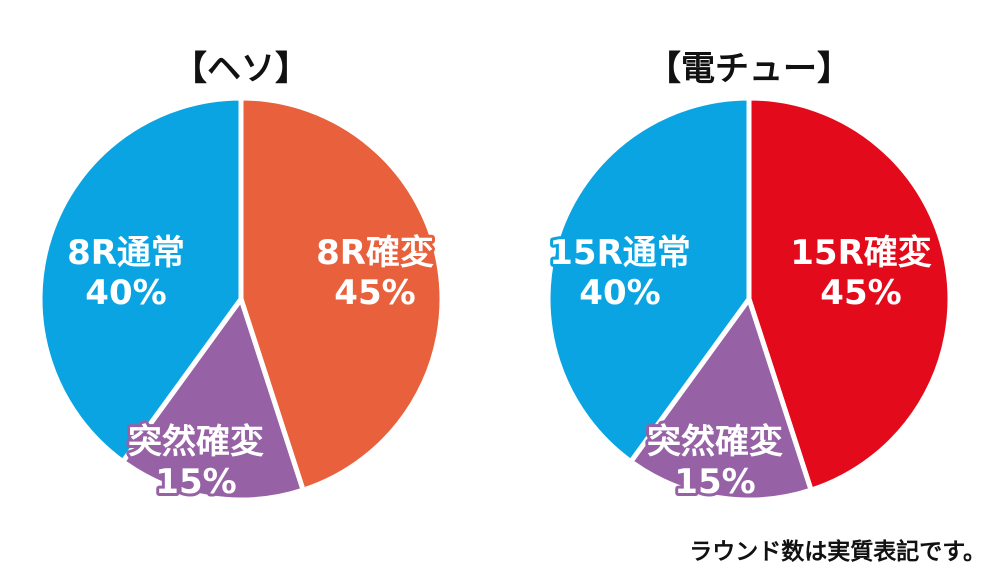 Image resolution: width=1000 pixels, height=581 pixels. Describe the element at coordinates (749, 69) in the screenshot. I see `chart-title: 【電チュー】` at that location.